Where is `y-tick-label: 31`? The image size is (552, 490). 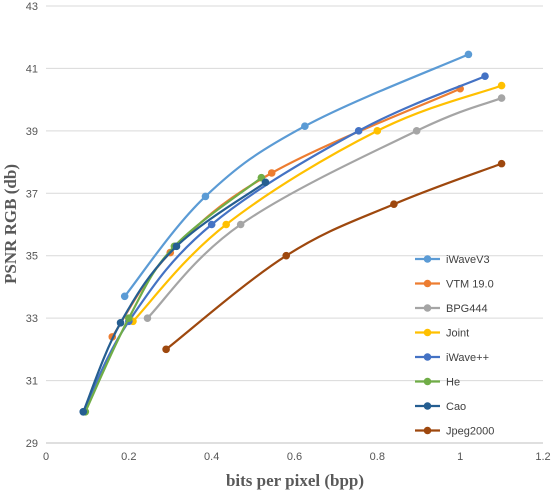
y-tick-label: 31 is located at coordinates (32, 382).